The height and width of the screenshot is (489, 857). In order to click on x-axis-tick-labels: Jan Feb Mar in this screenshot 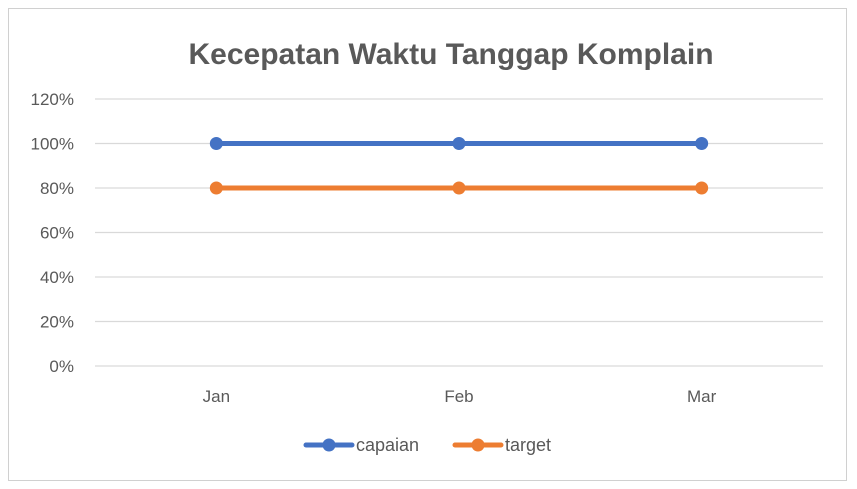, I will do `click(460, 396)`.